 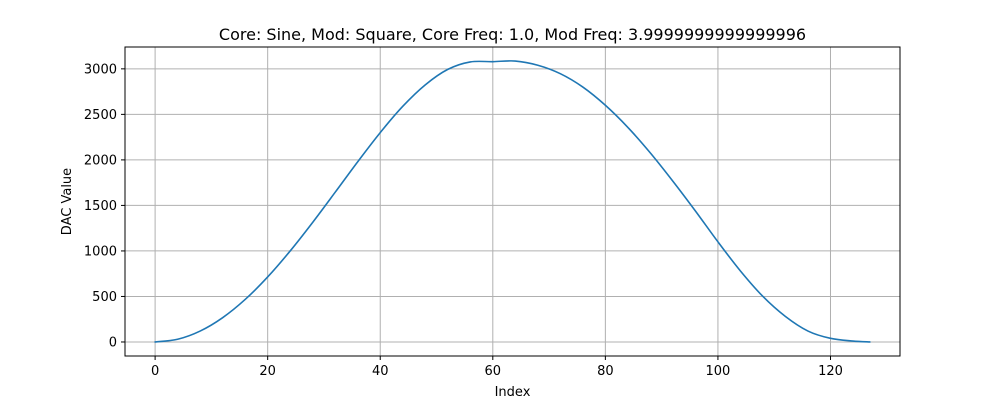 What do you see at coordinates (155, 371) in the screenshot?
I see `x-tick-label: 0` at bounding box center [155, 371].